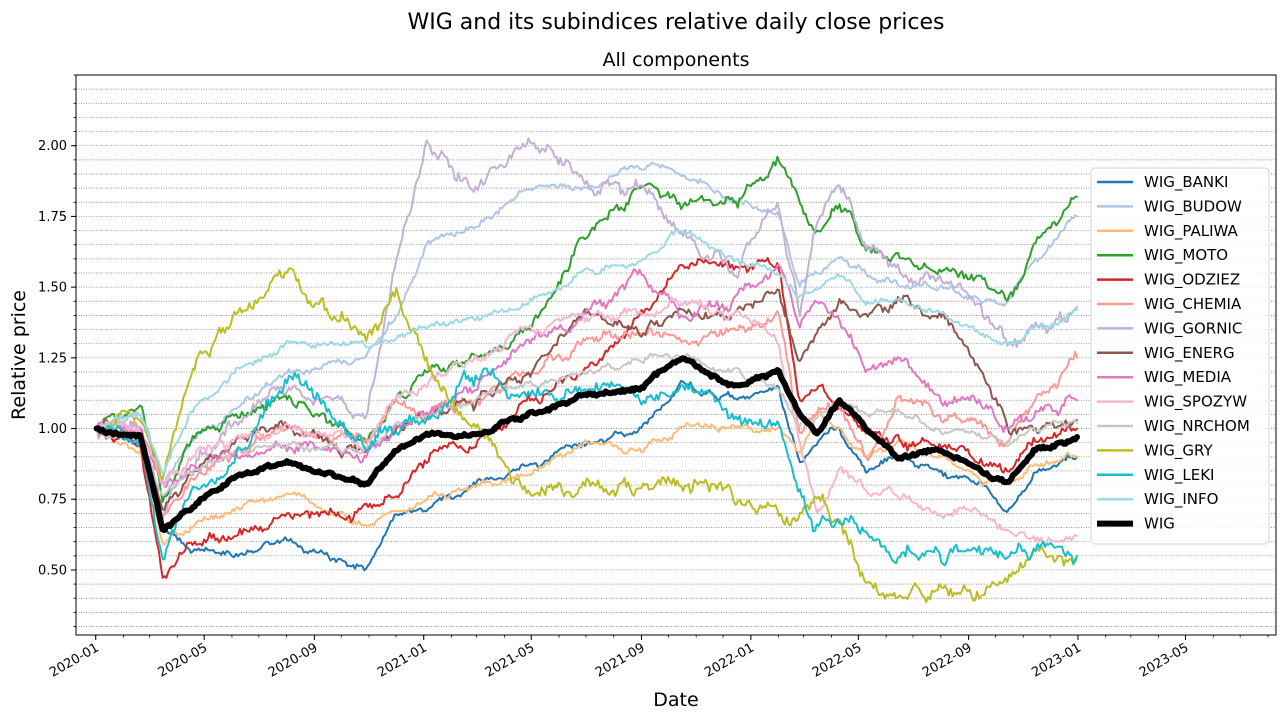  I want to click on legend-label: WIG_INFO, so click(1181, 499).